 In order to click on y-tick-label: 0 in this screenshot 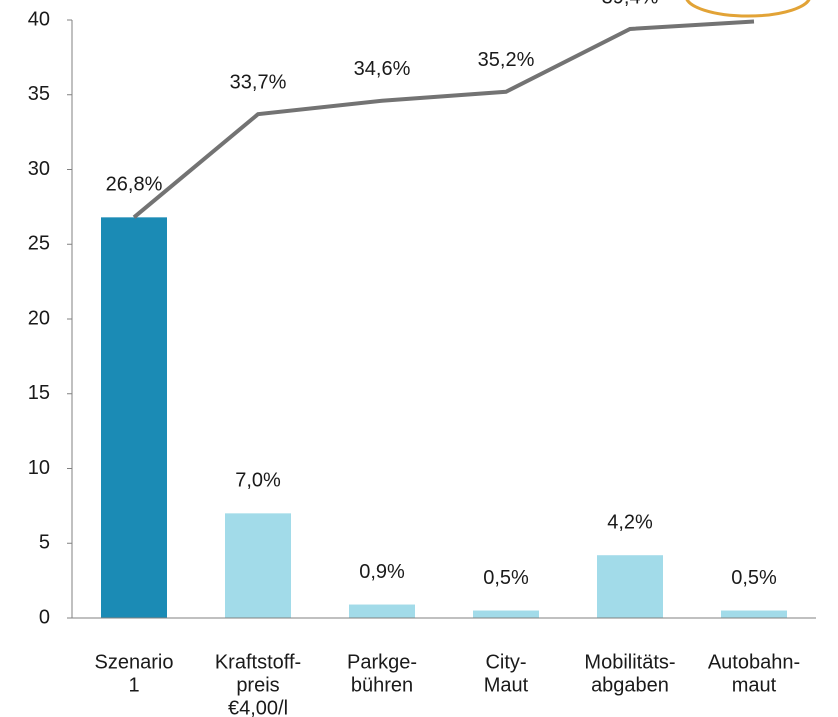, I will do `click(44, 617)`.